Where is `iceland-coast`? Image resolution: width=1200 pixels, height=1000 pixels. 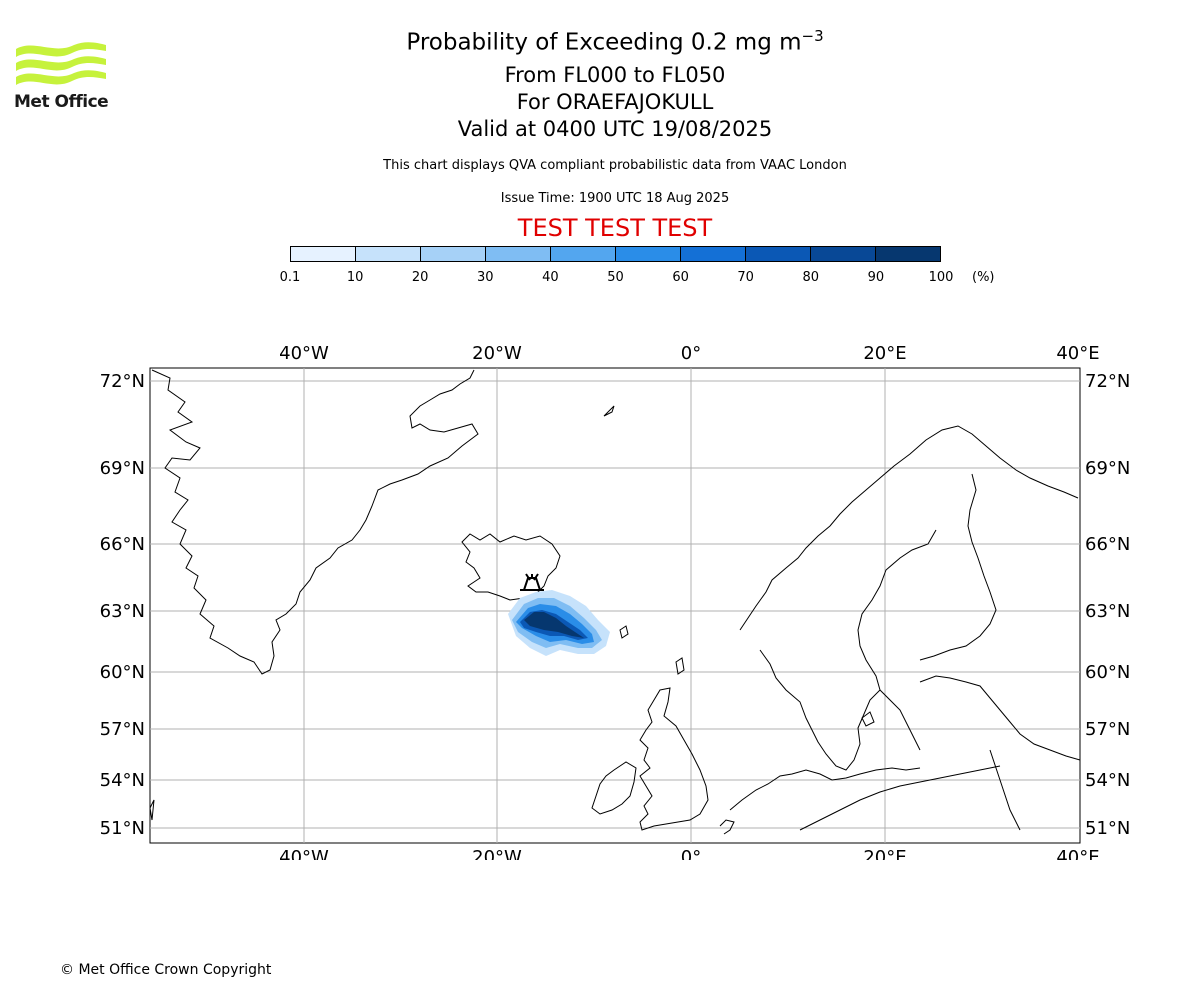 iceland-coast is located at coordinates (511, 567).